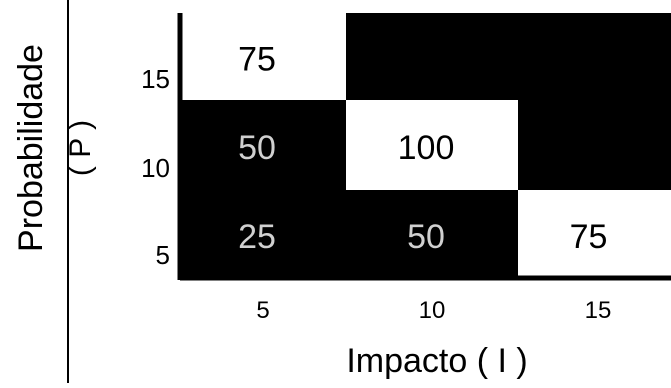  What do you see at coordinates (262, 310) in the screenshot?
I see `x-tick-label-5: 5` at bounding box center [262, 310].